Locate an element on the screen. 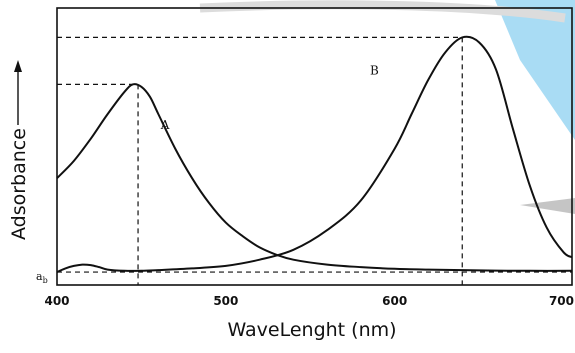 This screenshot has width=575, height=353. curve-labels: AB is located at coordinates (269, 97).